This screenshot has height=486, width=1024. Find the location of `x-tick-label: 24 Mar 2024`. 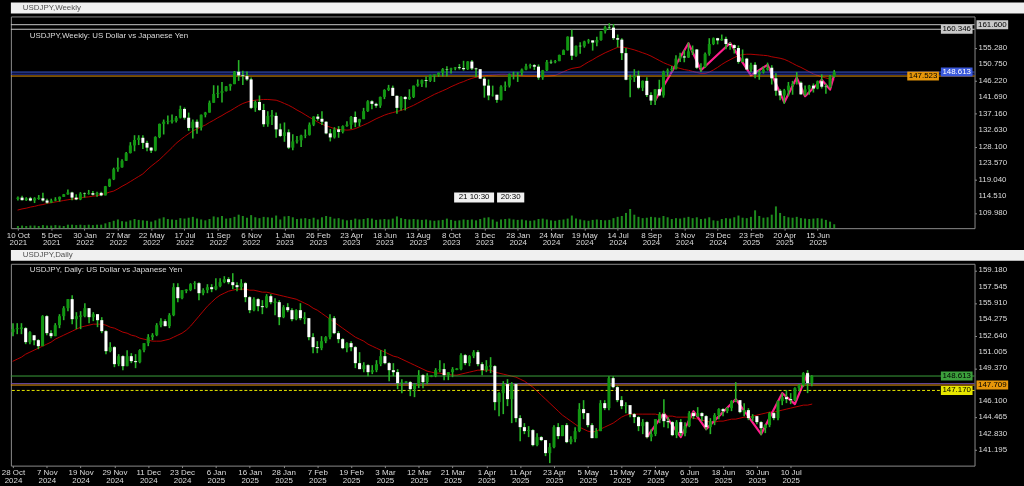

x-tick-label: 24 Mar 2024 is located at coordinates (552, 239).